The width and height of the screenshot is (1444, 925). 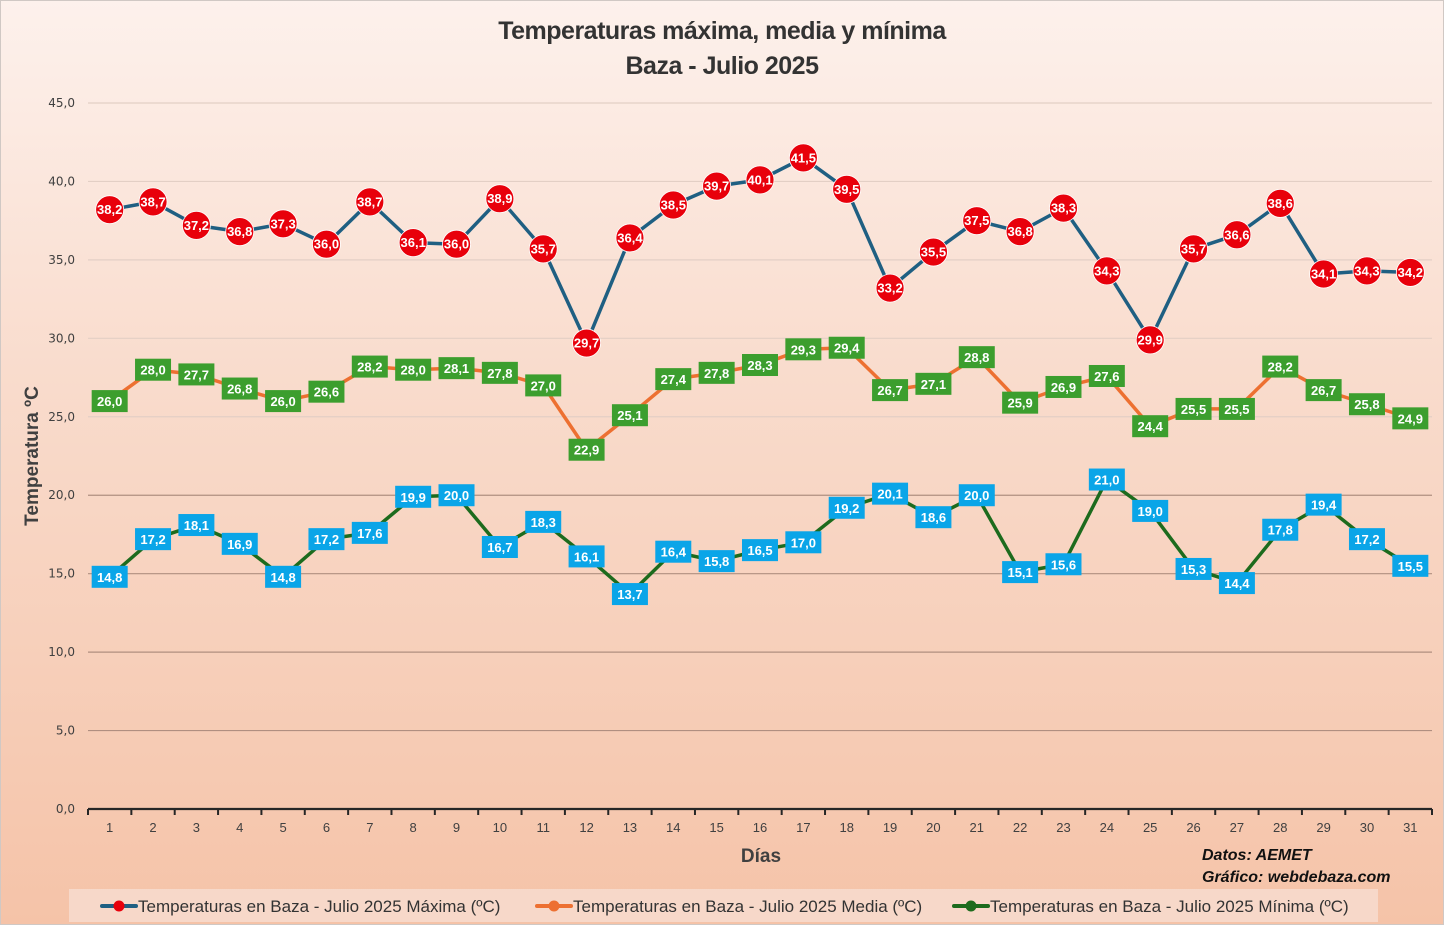 I want to click on data-label: 34,3, so click(x=1106, y=270).